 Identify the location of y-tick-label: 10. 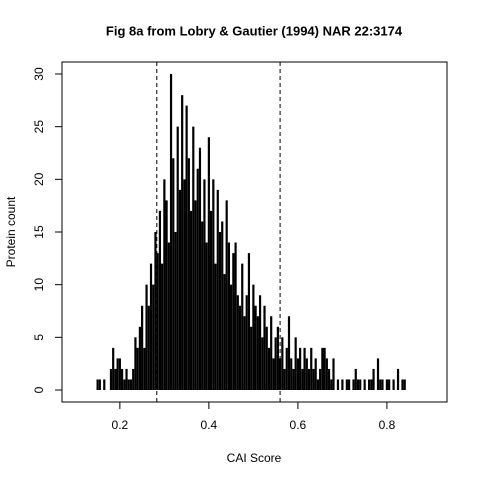
(39, 285).